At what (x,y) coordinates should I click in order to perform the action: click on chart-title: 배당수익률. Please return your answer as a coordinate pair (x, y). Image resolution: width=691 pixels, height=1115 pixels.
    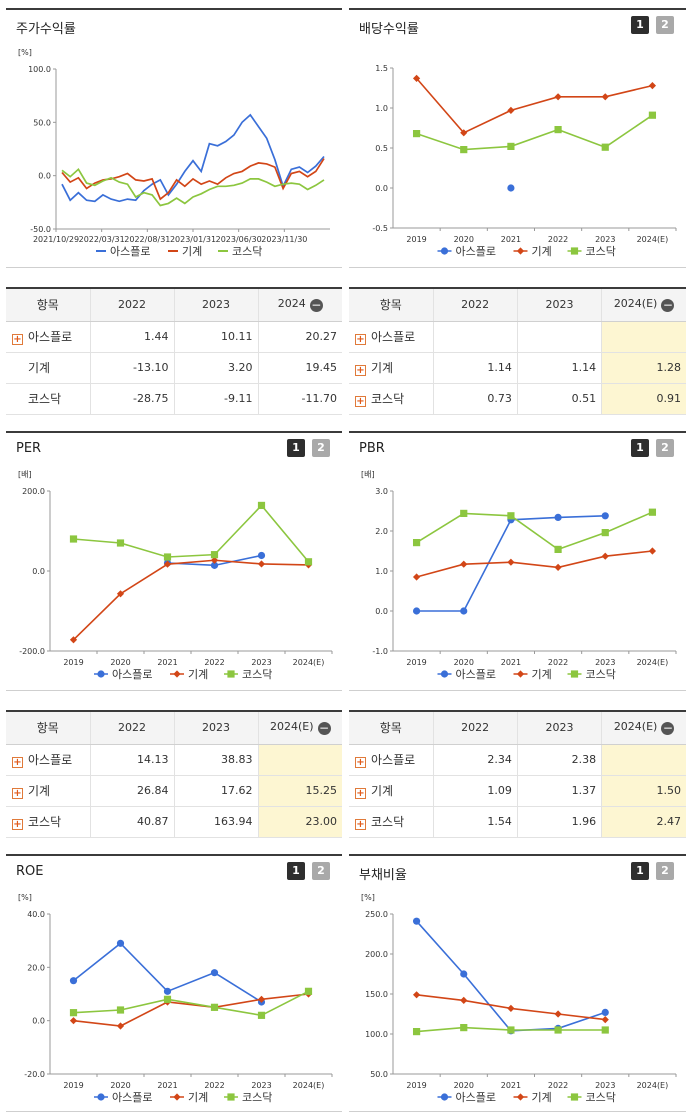
    Looking at the image, I should click on (389, 29).